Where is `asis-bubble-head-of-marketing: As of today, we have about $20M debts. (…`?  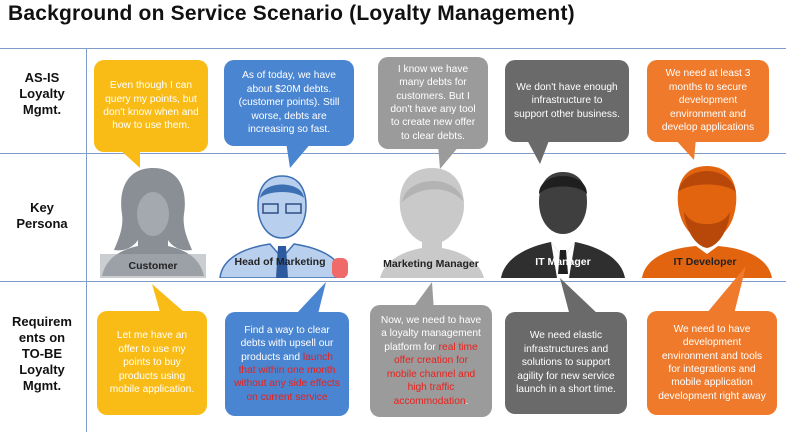
asis-bubble-head-of-marketing: As of today, we have about $20M debts. (… is located at coordinates (289, 103).